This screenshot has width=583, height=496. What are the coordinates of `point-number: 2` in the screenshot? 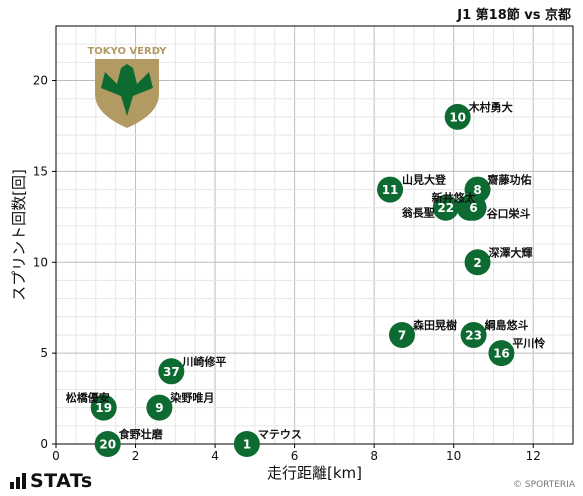 It's located at (477, 263).